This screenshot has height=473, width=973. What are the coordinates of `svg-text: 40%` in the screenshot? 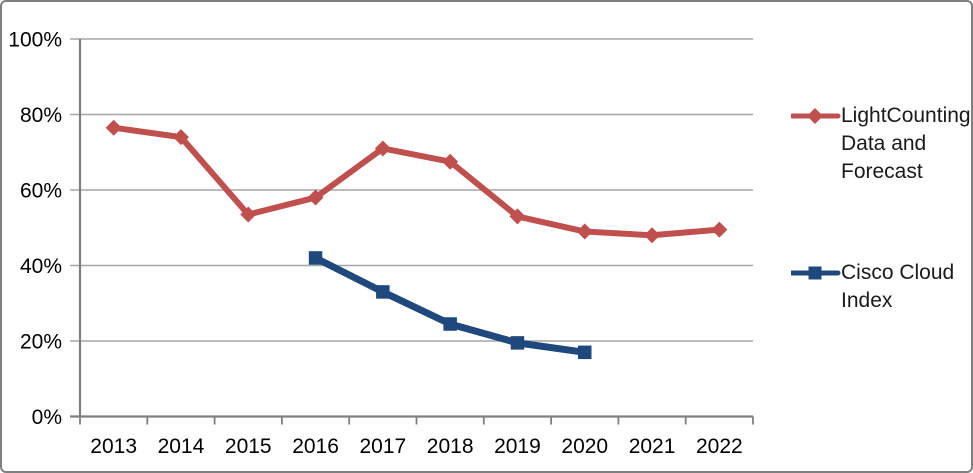 It's located at (41, 266).